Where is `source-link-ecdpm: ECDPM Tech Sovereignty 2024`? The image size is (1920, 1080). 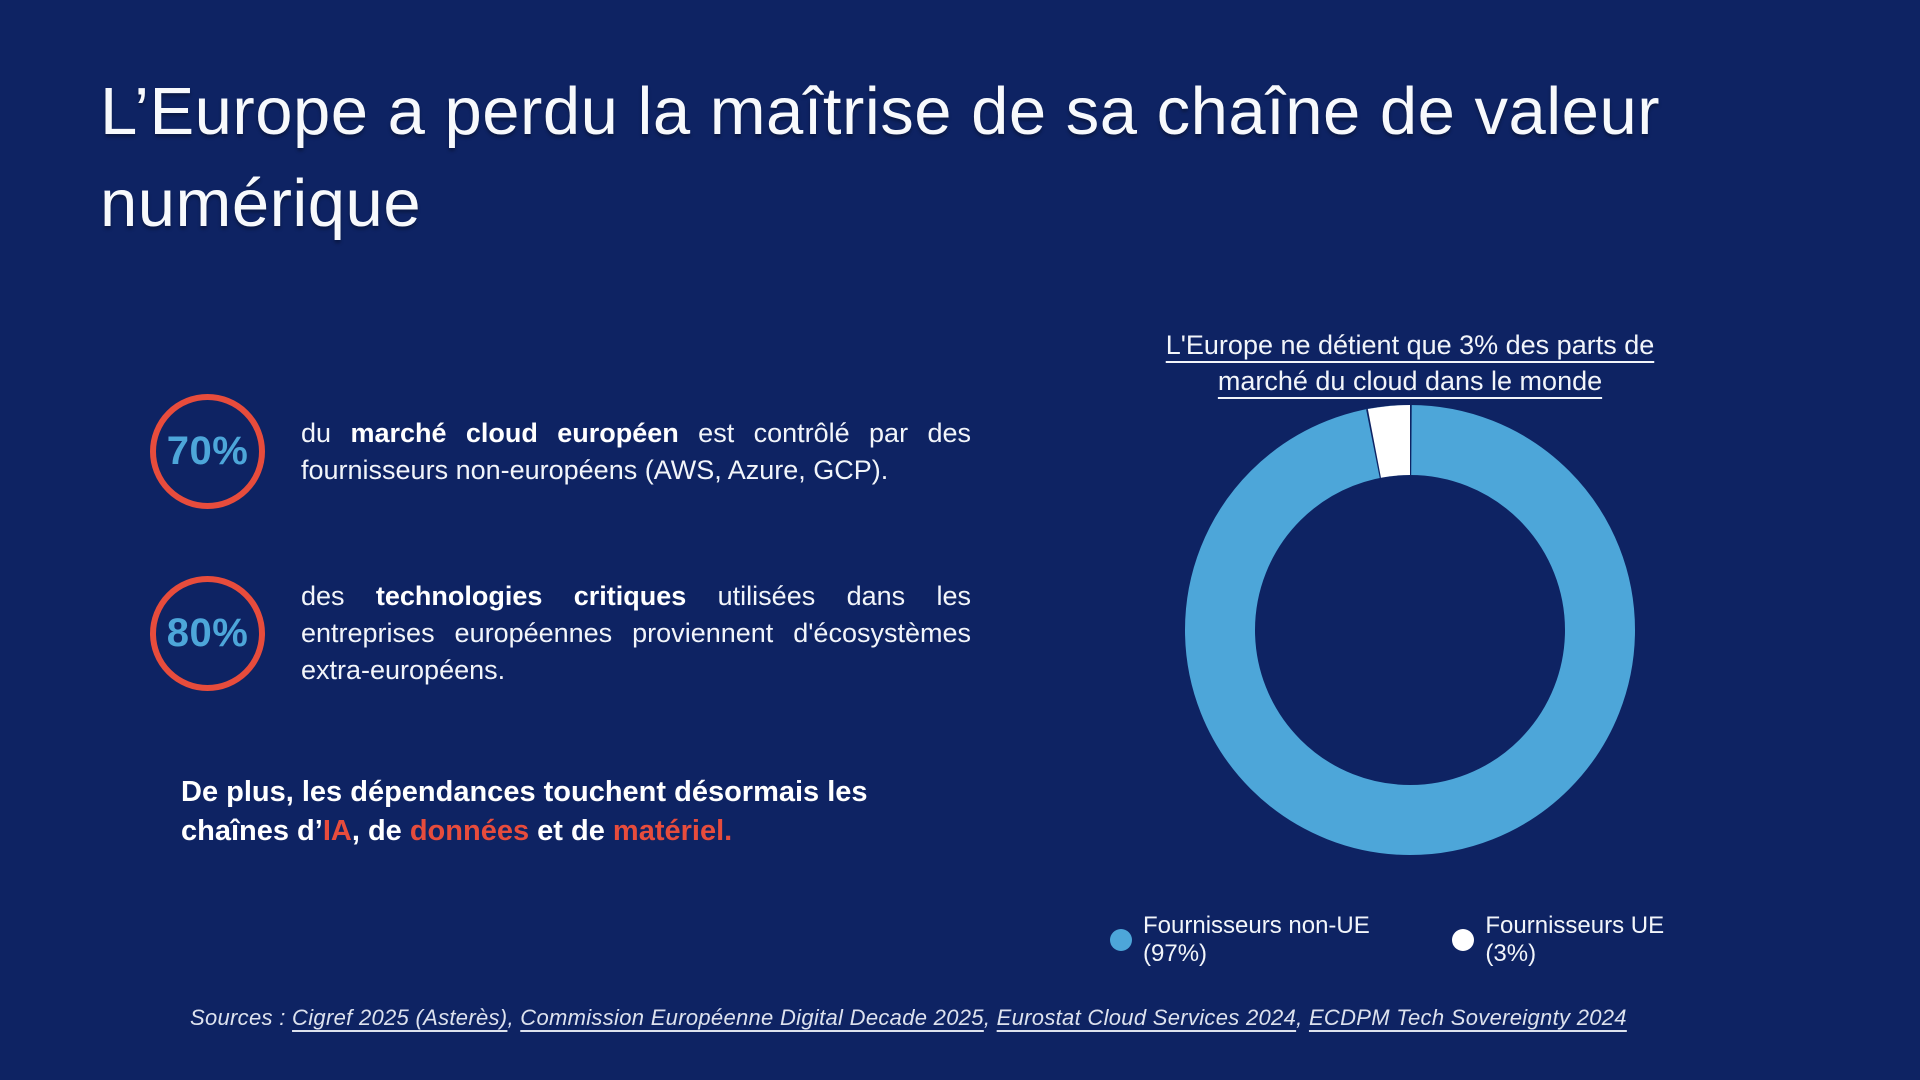
source-link-ecdpm: ECDPM Tech Sovereignty 2024 is located at coordinates (1467, 1017).